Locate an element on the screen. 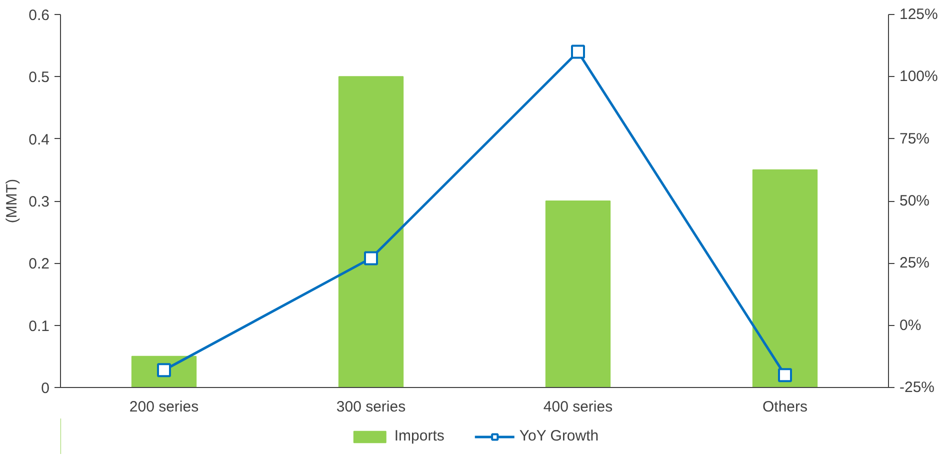 This screenshot has width=942, height=463. x-tick-label: 300 series is located at coordinates (371, 407).